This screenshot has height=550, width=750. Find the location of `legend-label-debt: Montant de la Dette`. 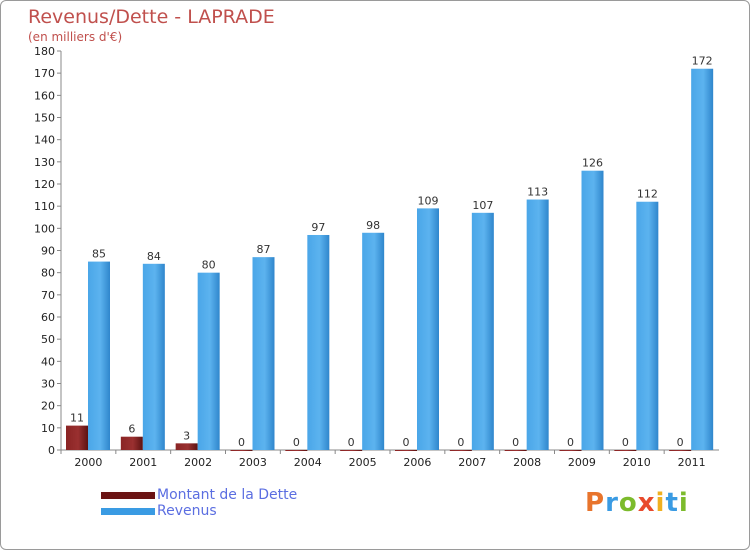

legend-label-debt: Montant de la Dette is located at coordinates (227, 495).